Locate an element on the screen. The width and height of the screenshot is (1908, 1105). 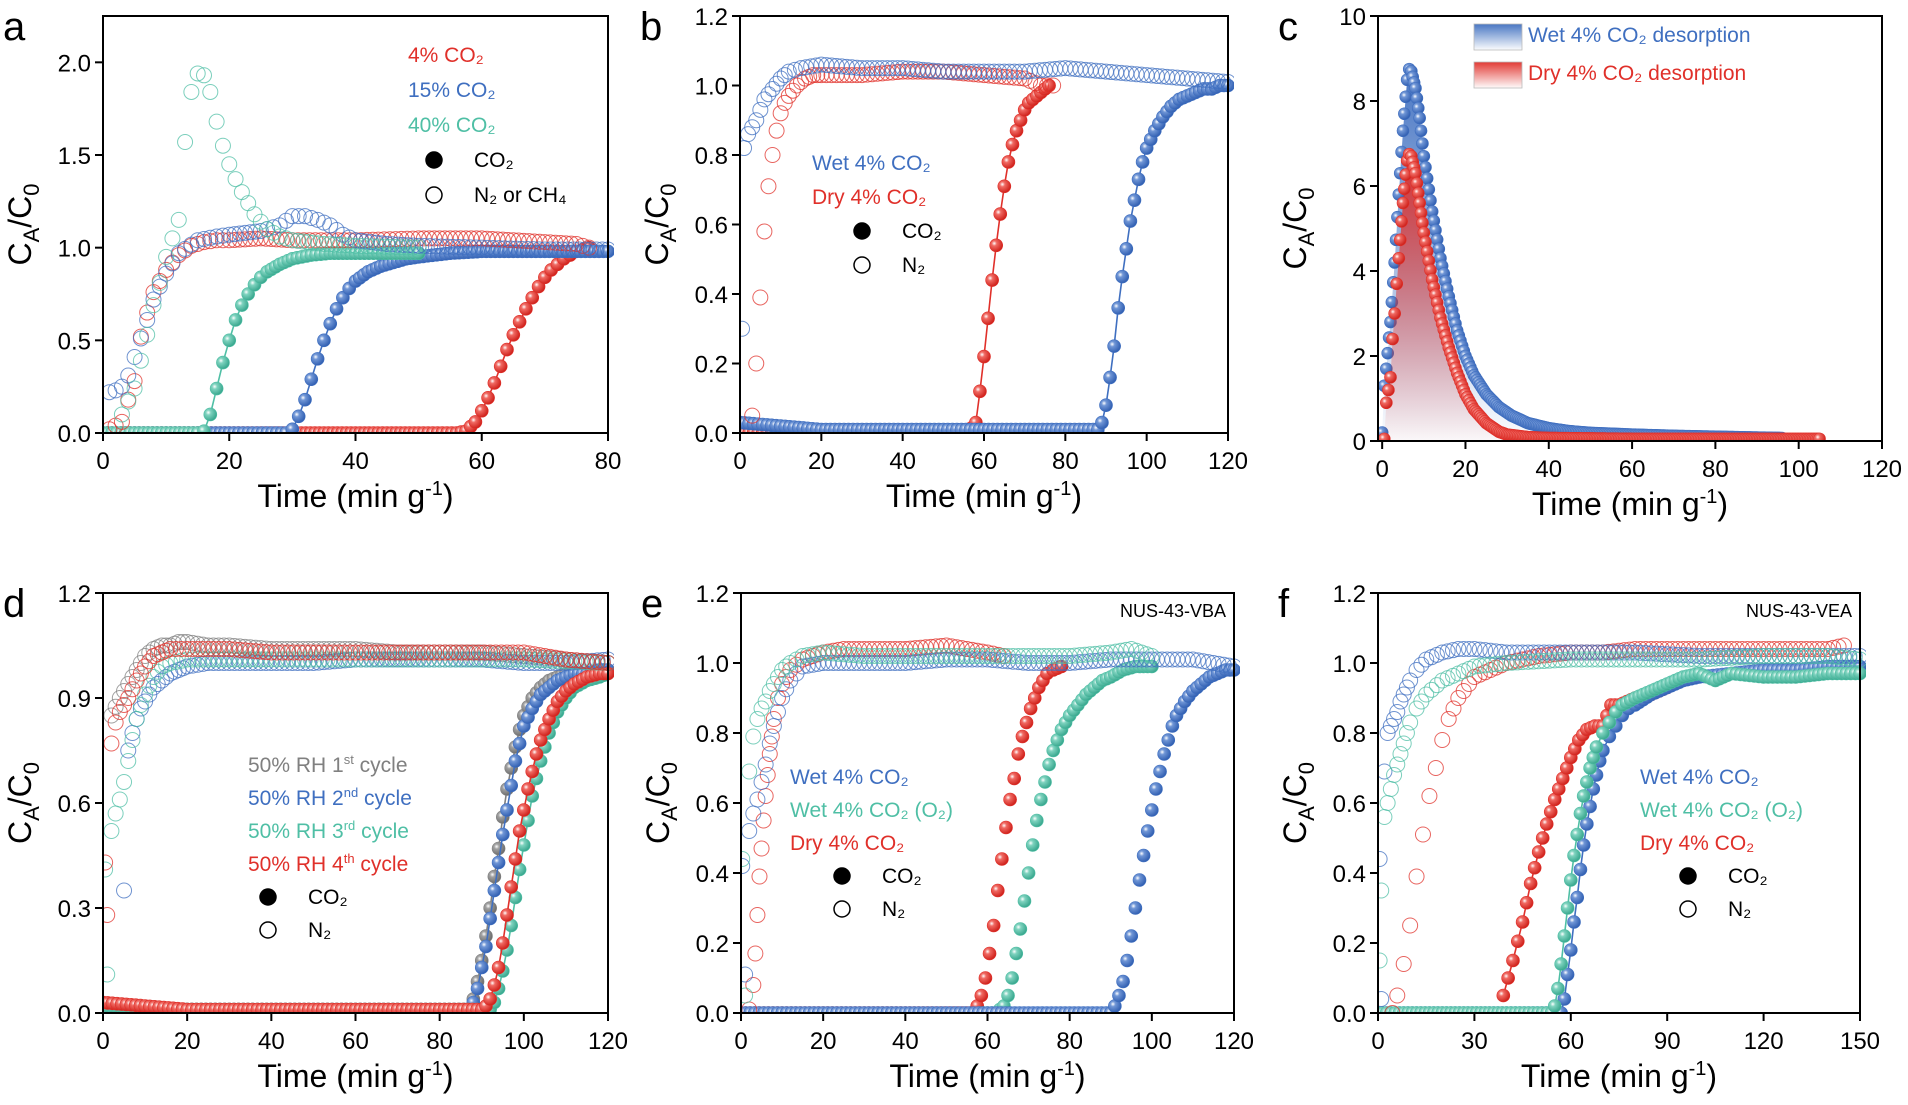
y-tick-label: 0.4 is located at coordinates (712, 874).